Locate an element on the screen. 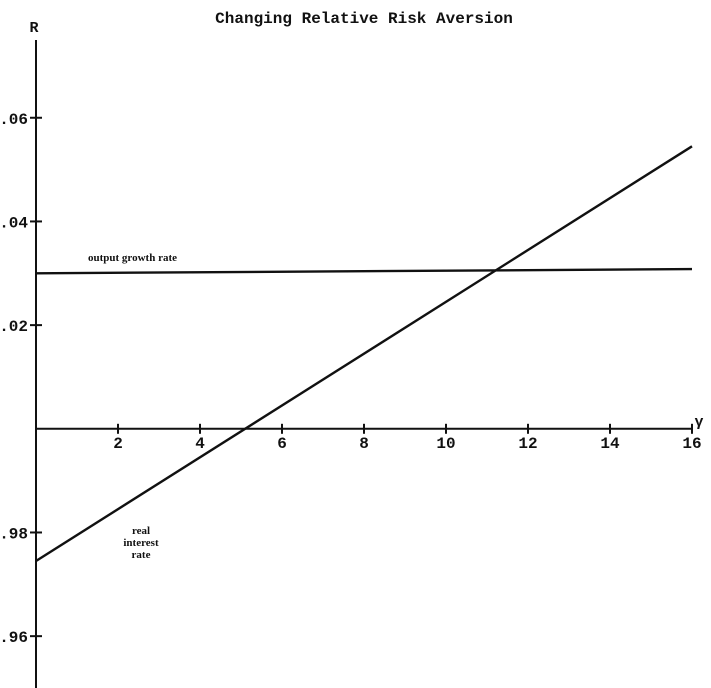  x-axis-name: γ is located at coordinates (698, 422).